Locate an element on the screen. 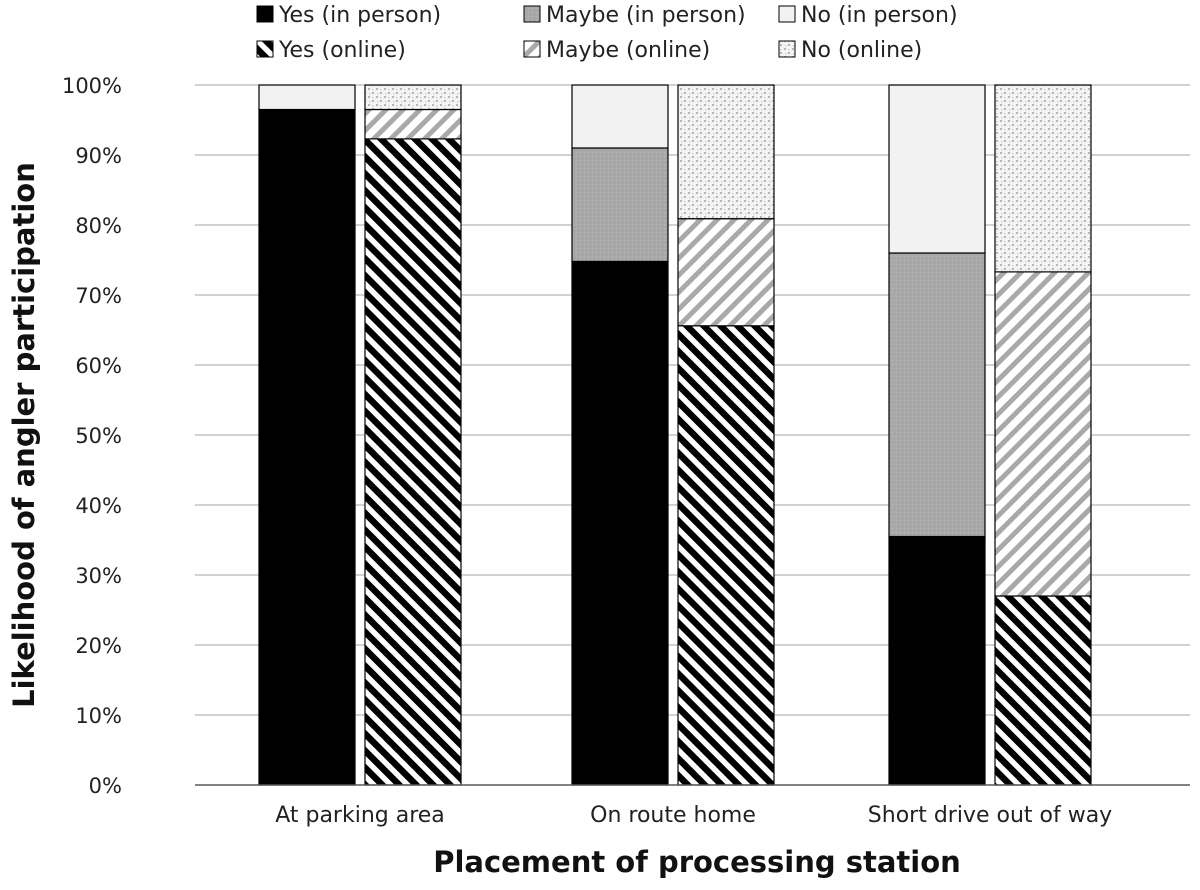 The height and width of the screenshot is (890, 1200). y-tick-label: 10% is located at coordinates (98, 716).